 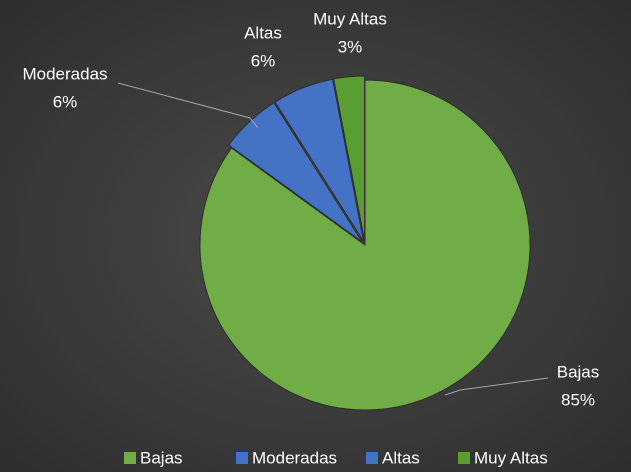 I want to click on legend-label: Bajas, so click(x=161, y=457).